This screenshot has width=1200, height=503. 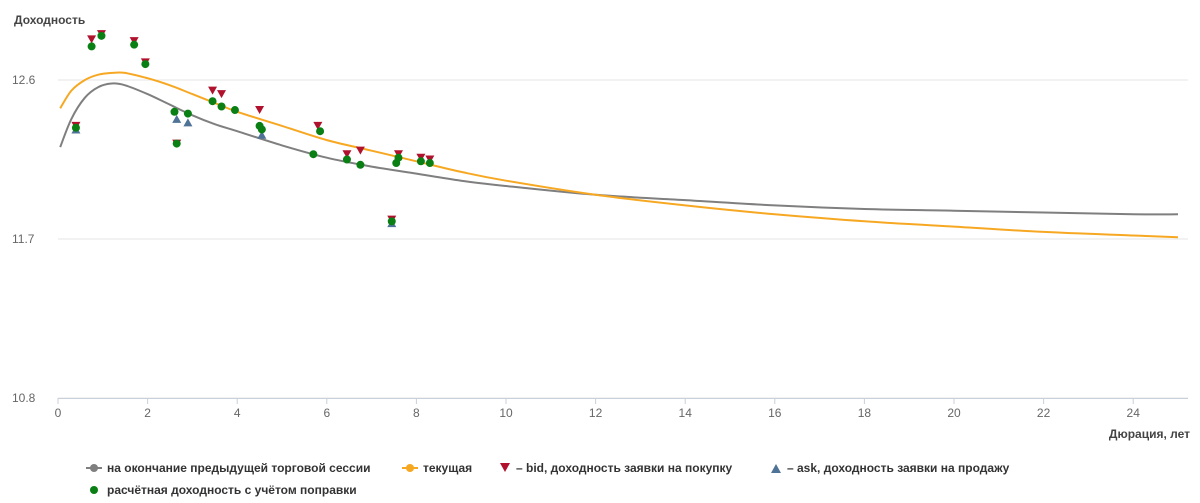 I want to click on data-markers, so click(x=253, y=129).